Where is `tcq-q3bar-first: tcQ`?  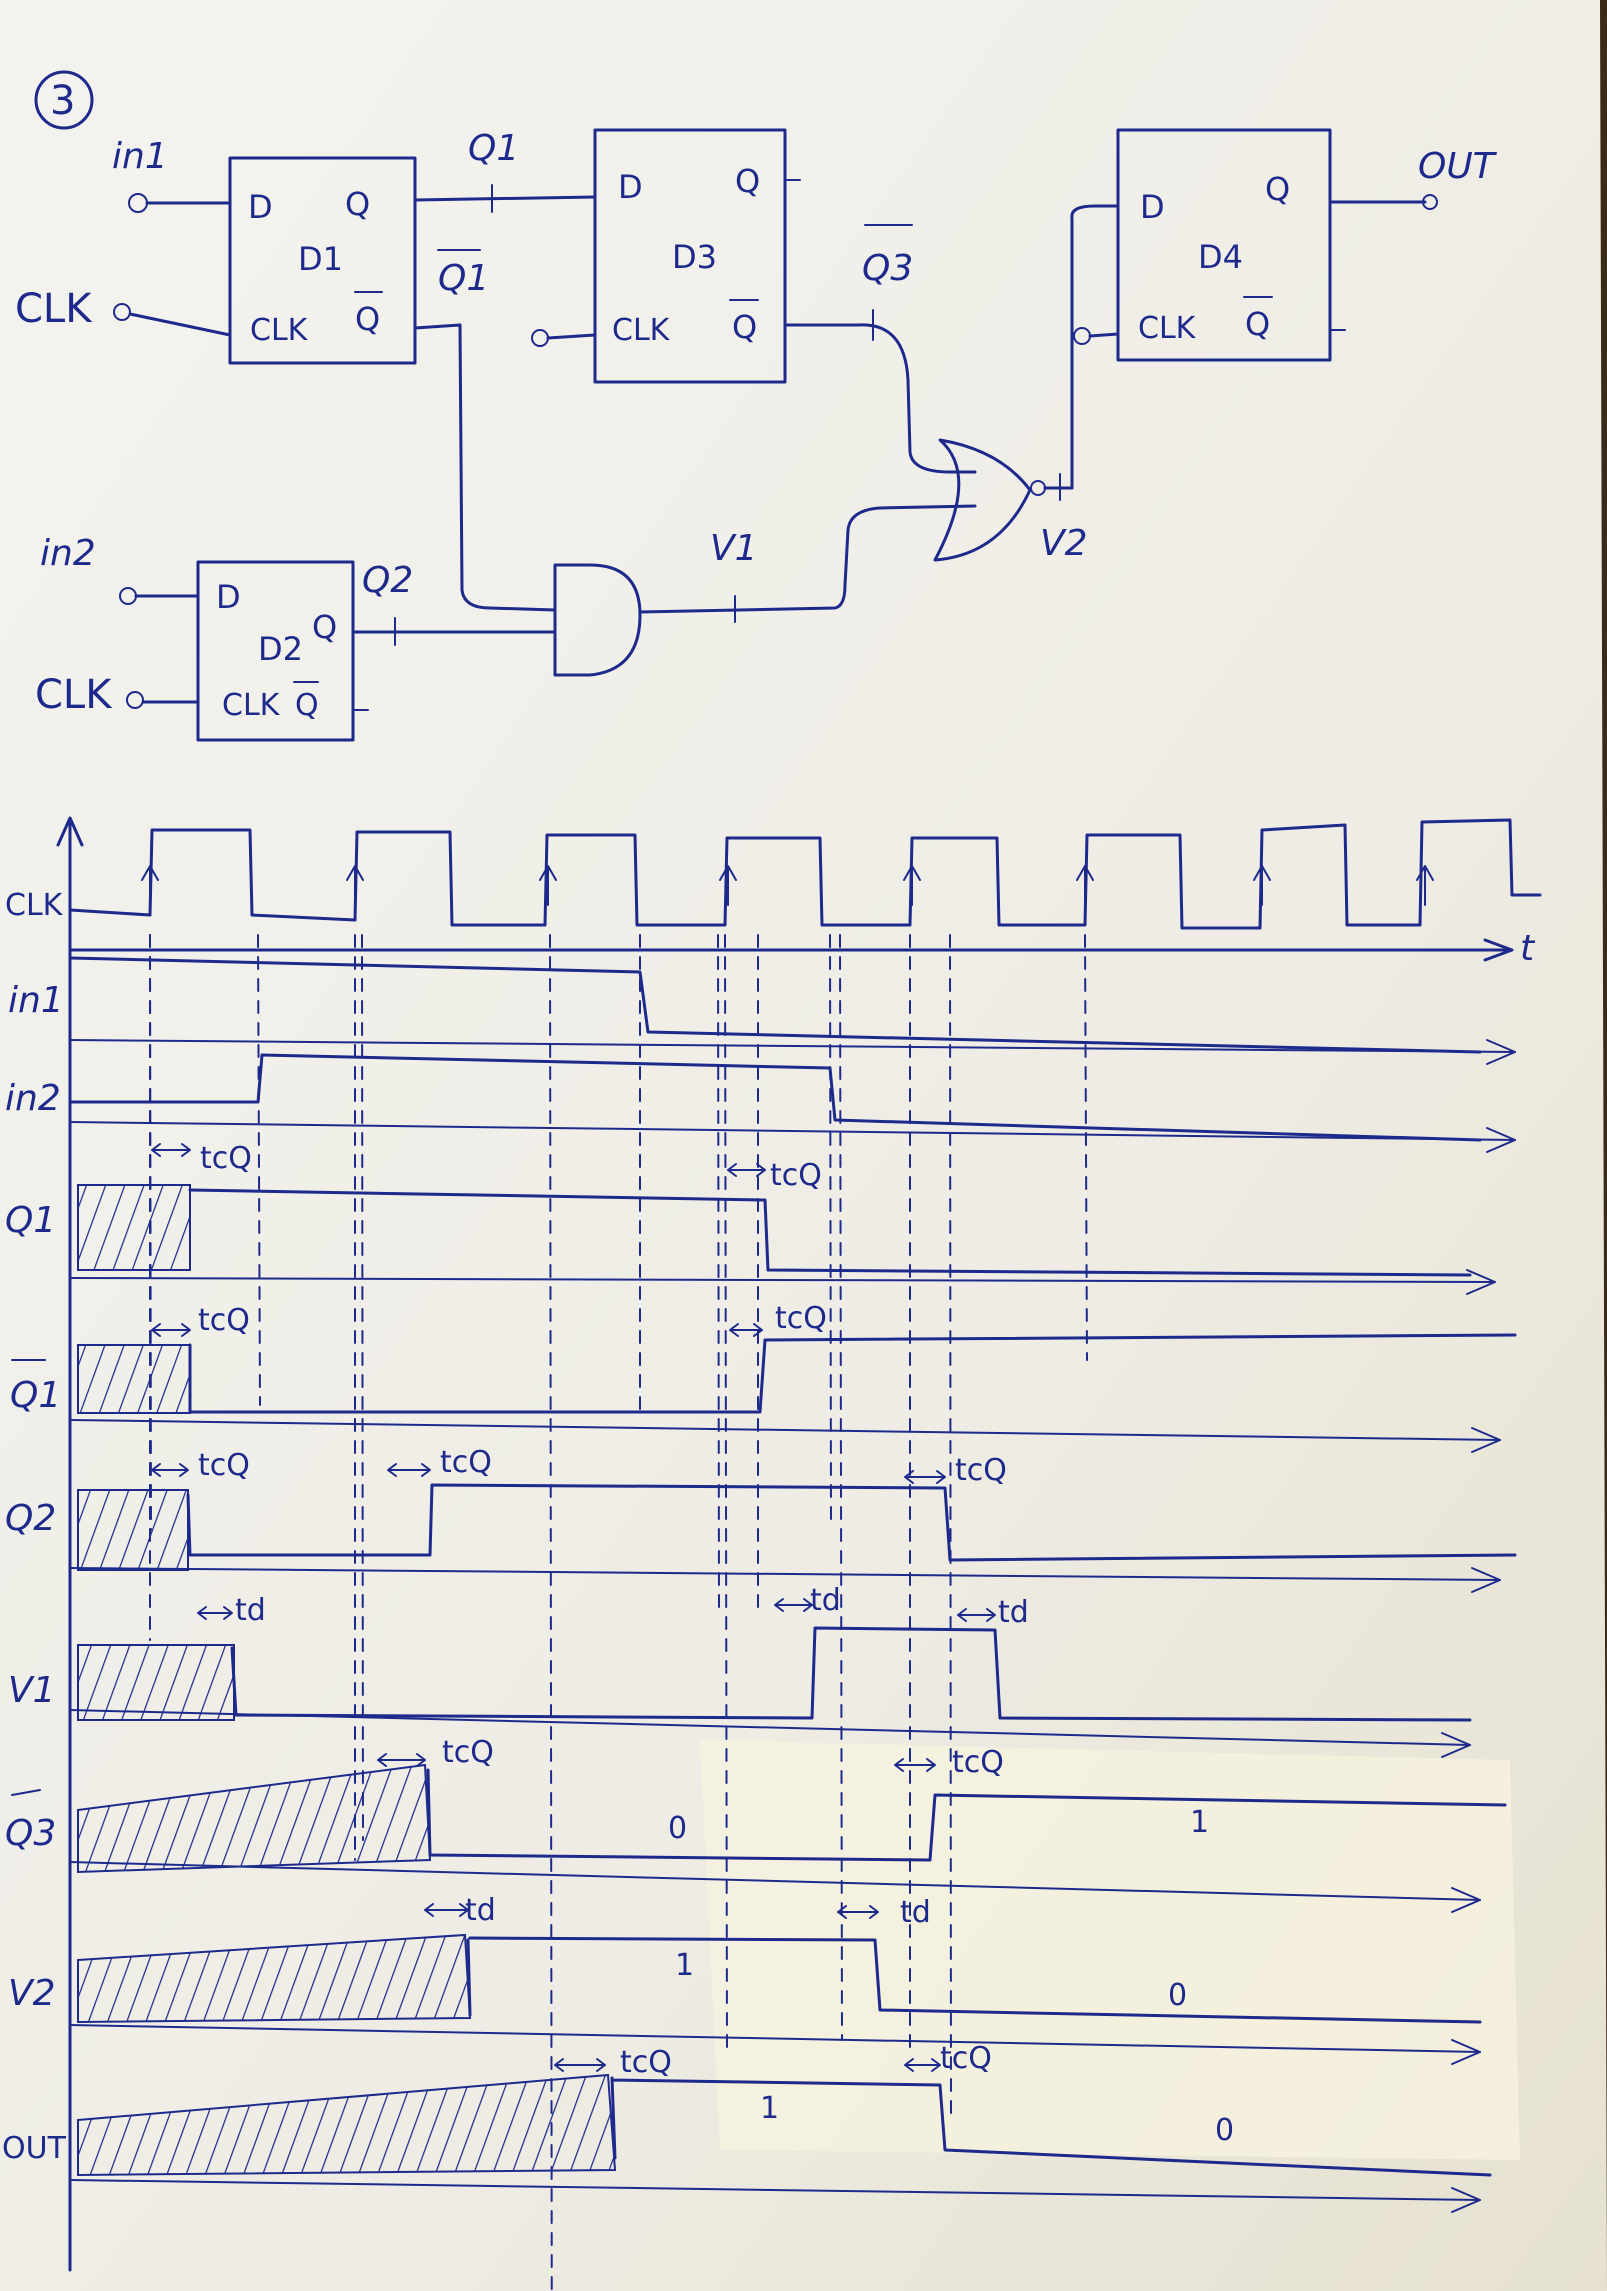
tcq-q3bar-first: tcQ is located at coordinates (468, 1752).